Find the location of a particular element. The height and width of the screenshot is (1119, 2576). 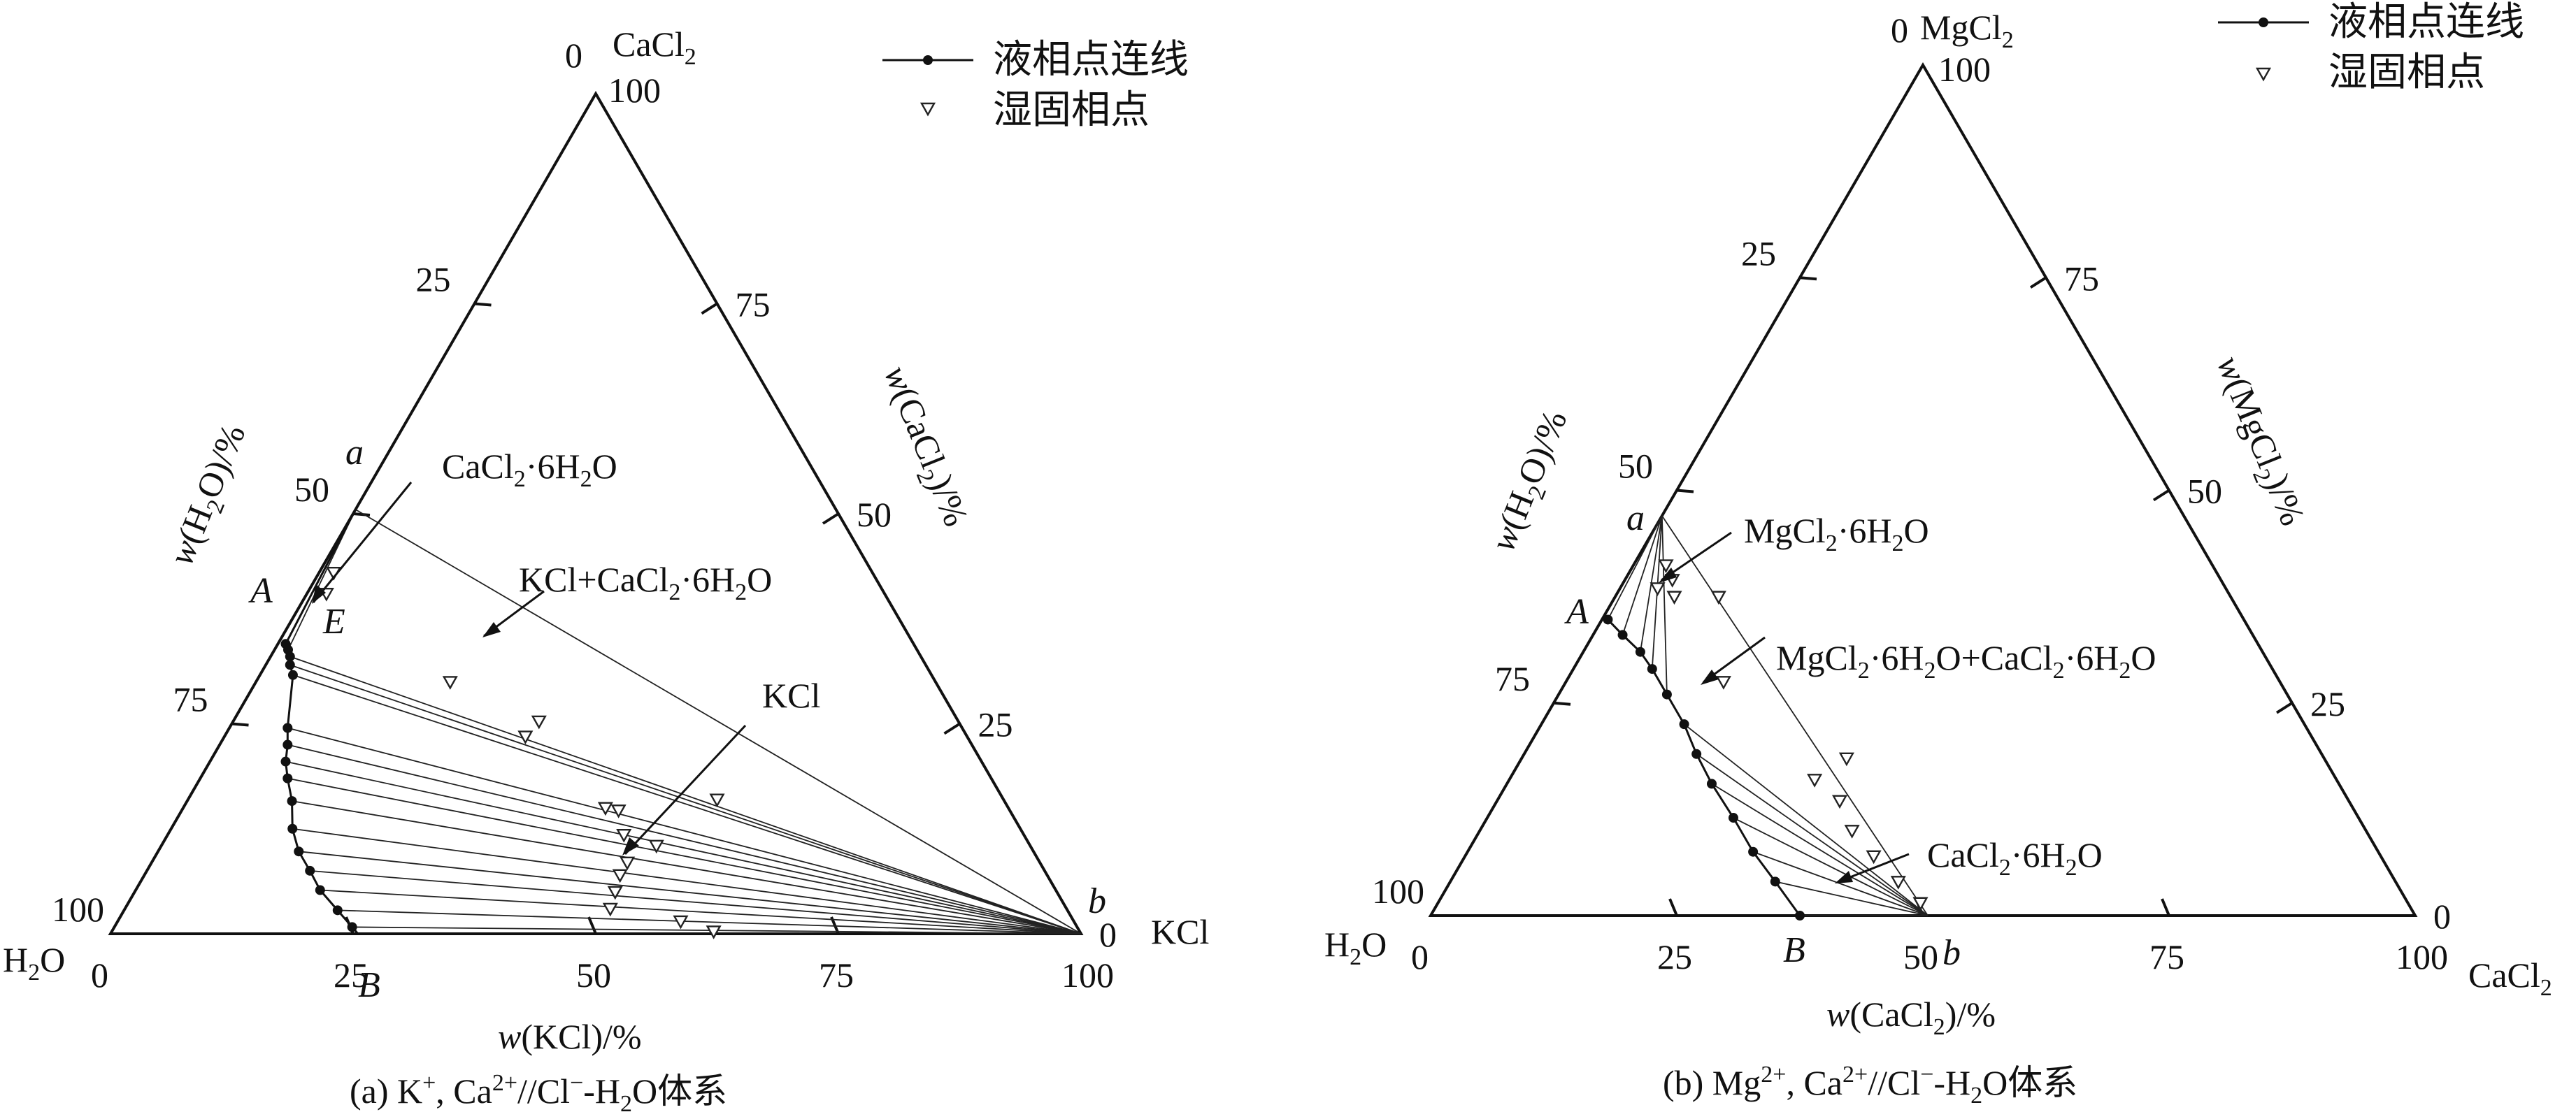

a-ticklabel-right-75: 75 is located at coordinates (754, 304).